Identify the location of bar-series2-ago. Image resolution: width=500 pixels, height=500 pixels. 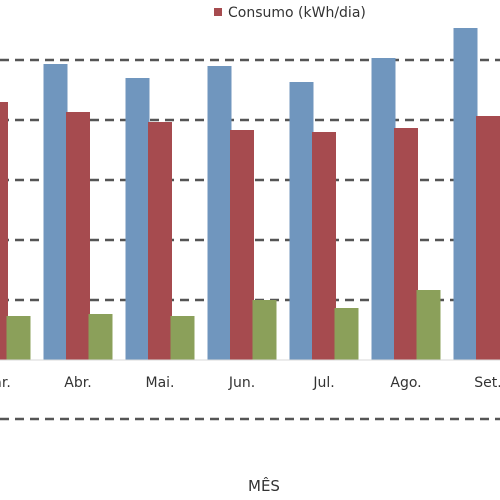
(406, 244).